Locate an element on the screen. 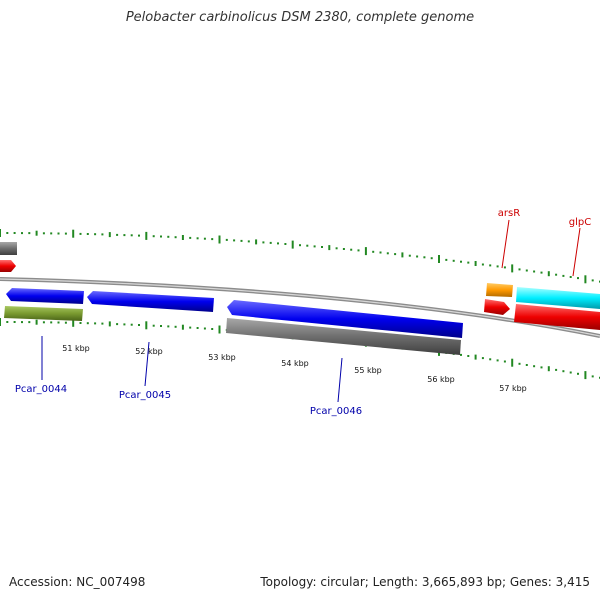 The height and width of the screenshot is (600, 600). gene-arrow-gray-left-edge is located at coordinates (8, 248).